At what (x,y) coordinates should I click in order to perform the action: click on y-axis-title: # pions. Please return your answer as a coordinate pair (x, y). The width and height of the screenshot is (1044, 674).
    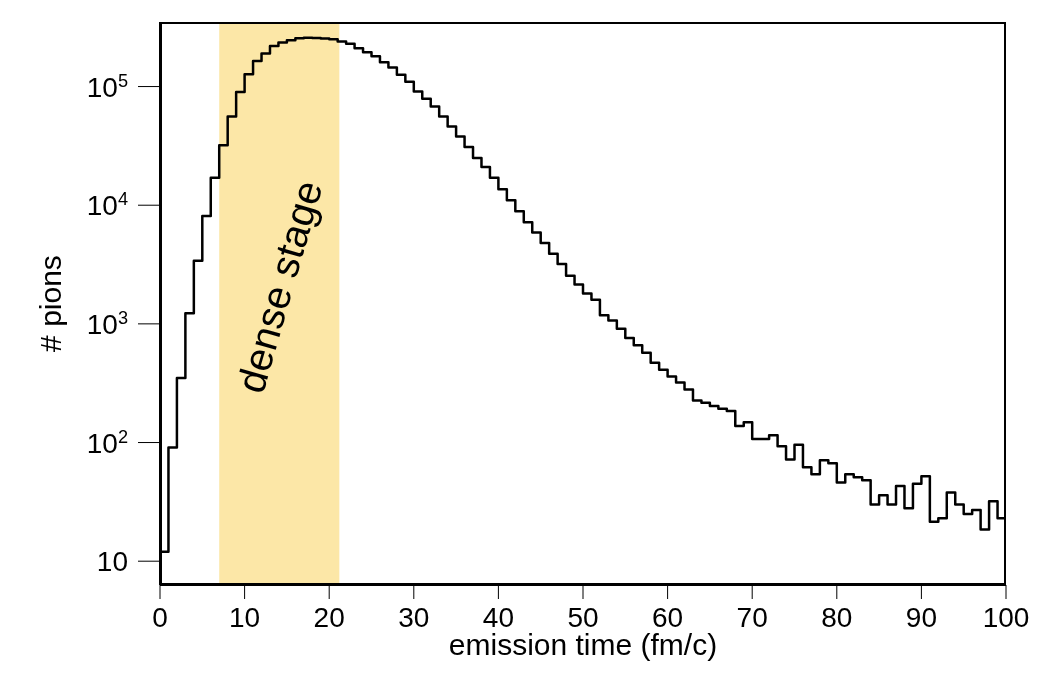
    Looking at the image, I should click on (50, 303).